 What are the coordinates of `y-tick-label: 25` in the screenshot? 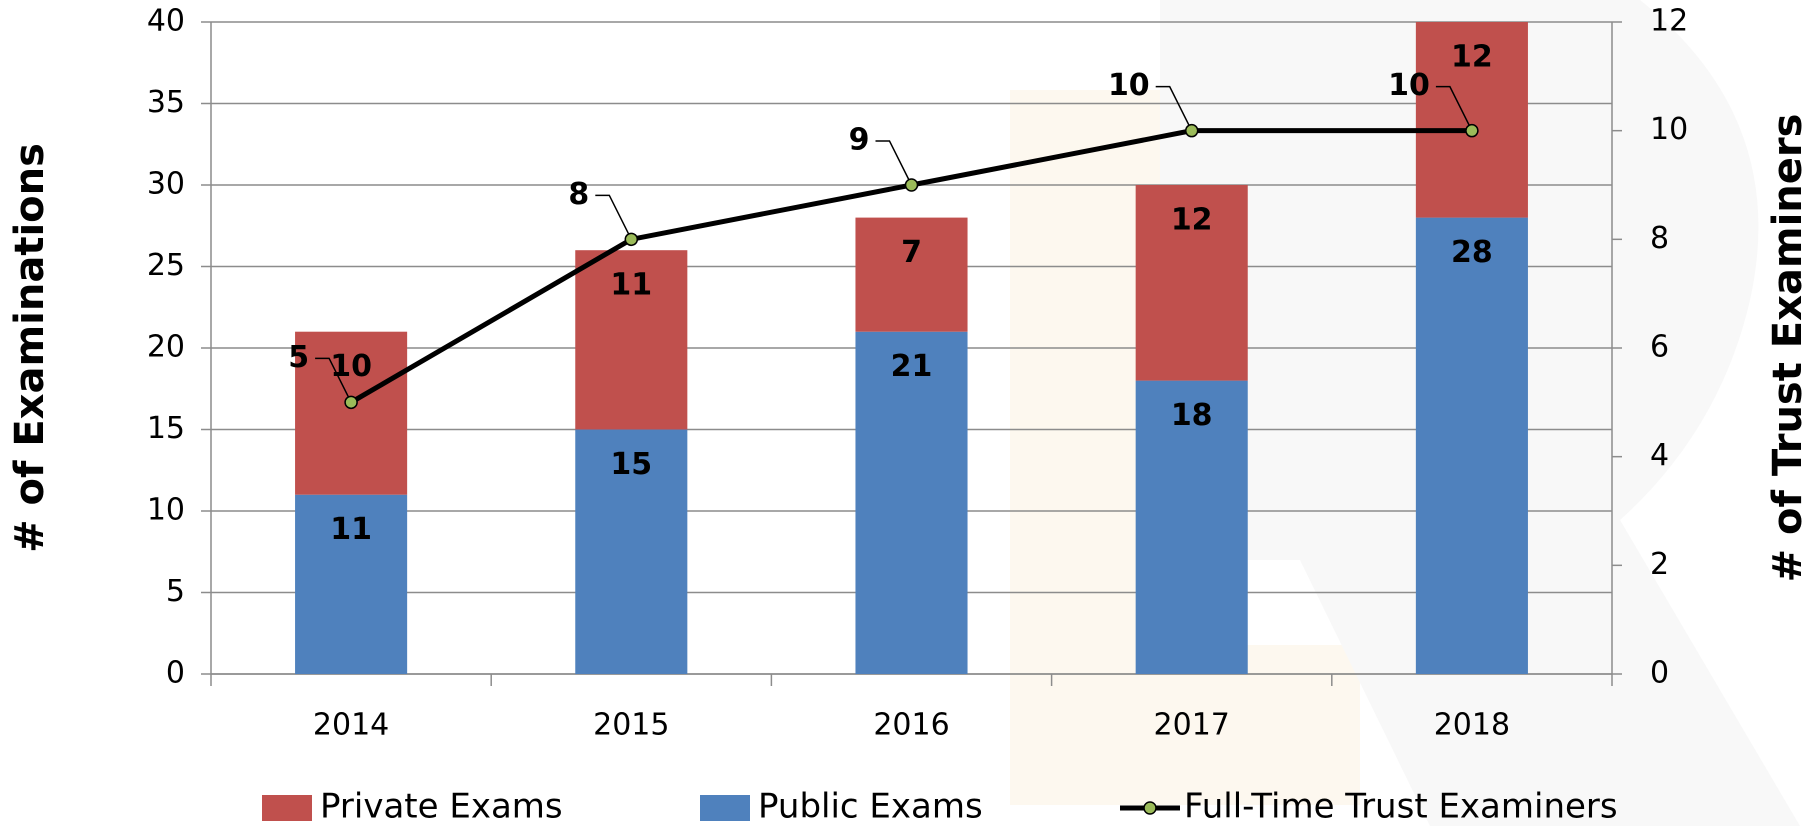 It's located at (166, 265).